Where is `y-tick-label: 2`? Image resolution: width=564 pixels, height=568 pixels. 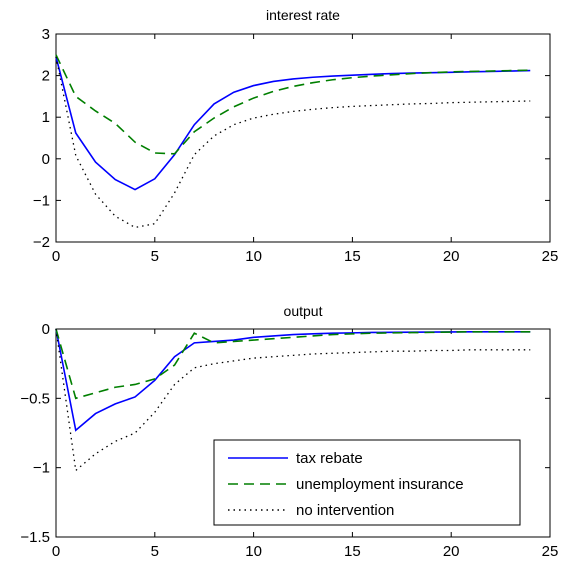 y-tick-label: 2 is located at coordinates (46, 76).